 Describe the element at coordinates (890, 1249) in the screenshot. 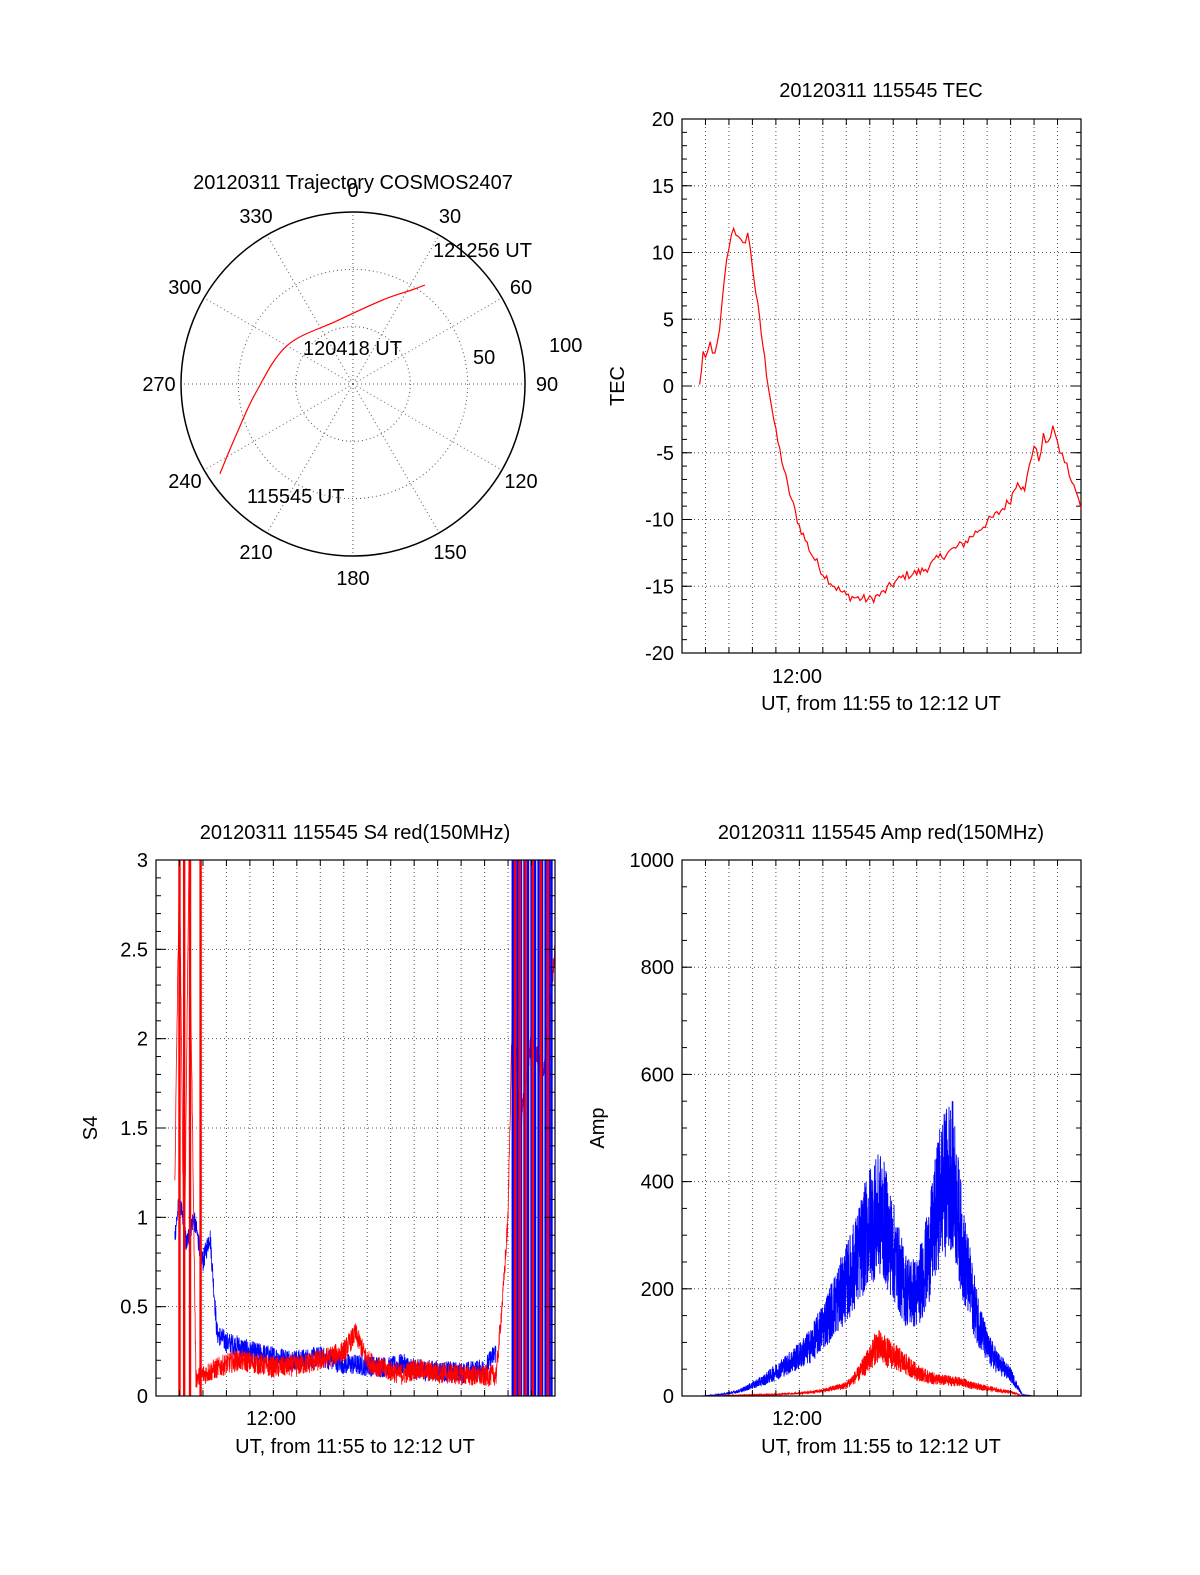

I see `amp-series-blue` at that location.